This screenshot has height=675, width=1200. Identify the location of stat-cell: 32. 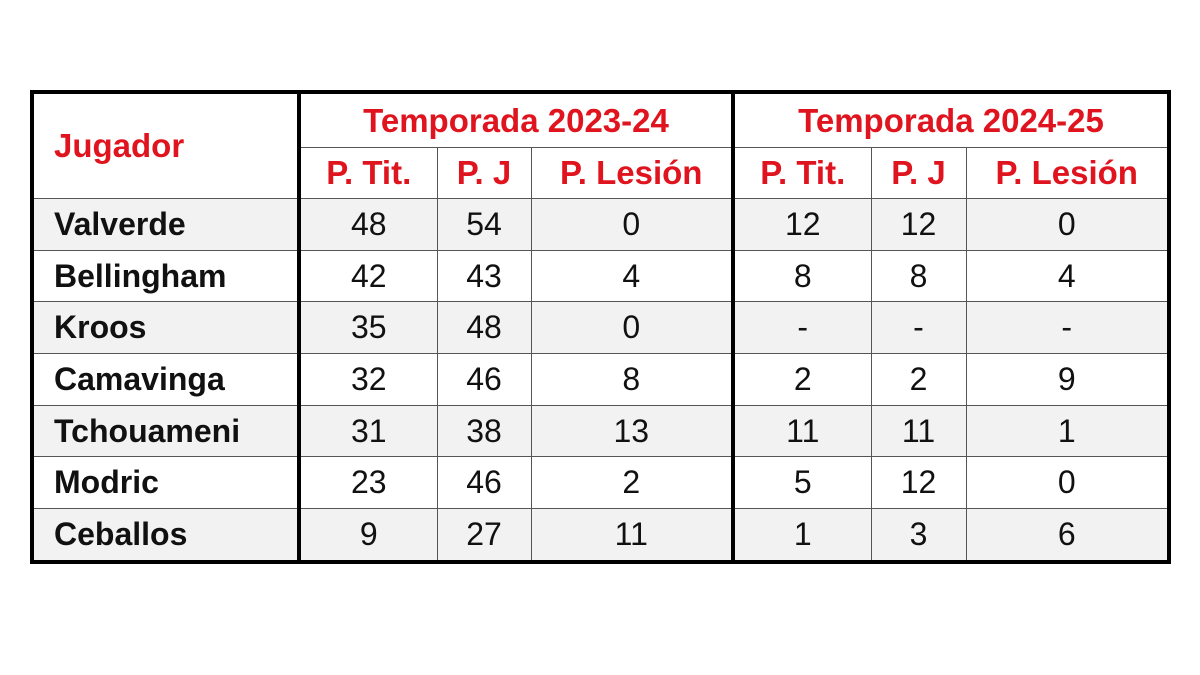
(367, 379).